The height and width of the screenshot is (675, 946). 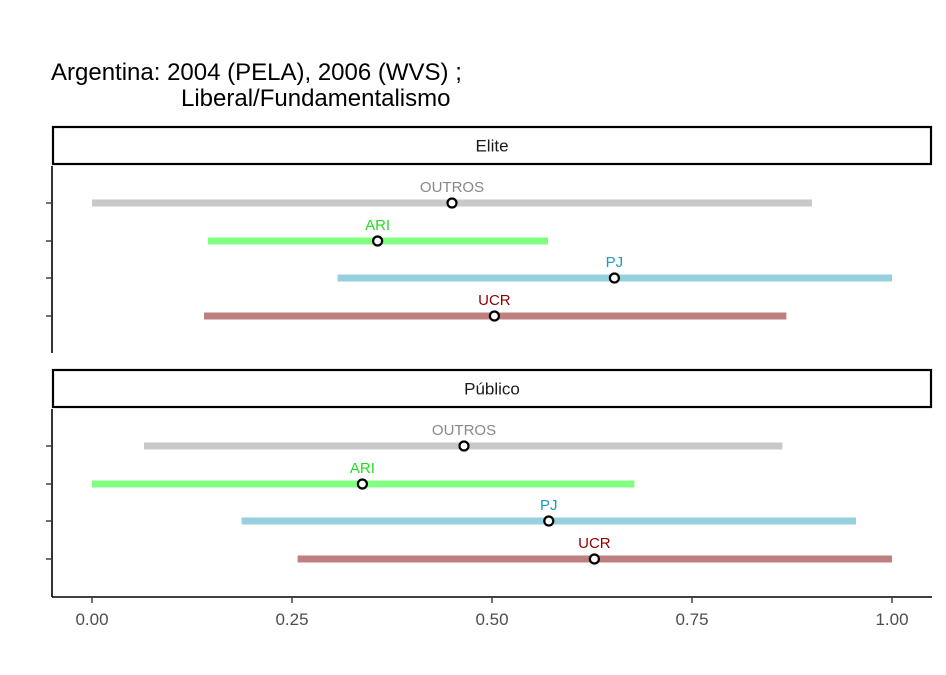 I want to click on chart-title-line-2: Liberal/Fundamentalismo, so click(x=315, y=98).